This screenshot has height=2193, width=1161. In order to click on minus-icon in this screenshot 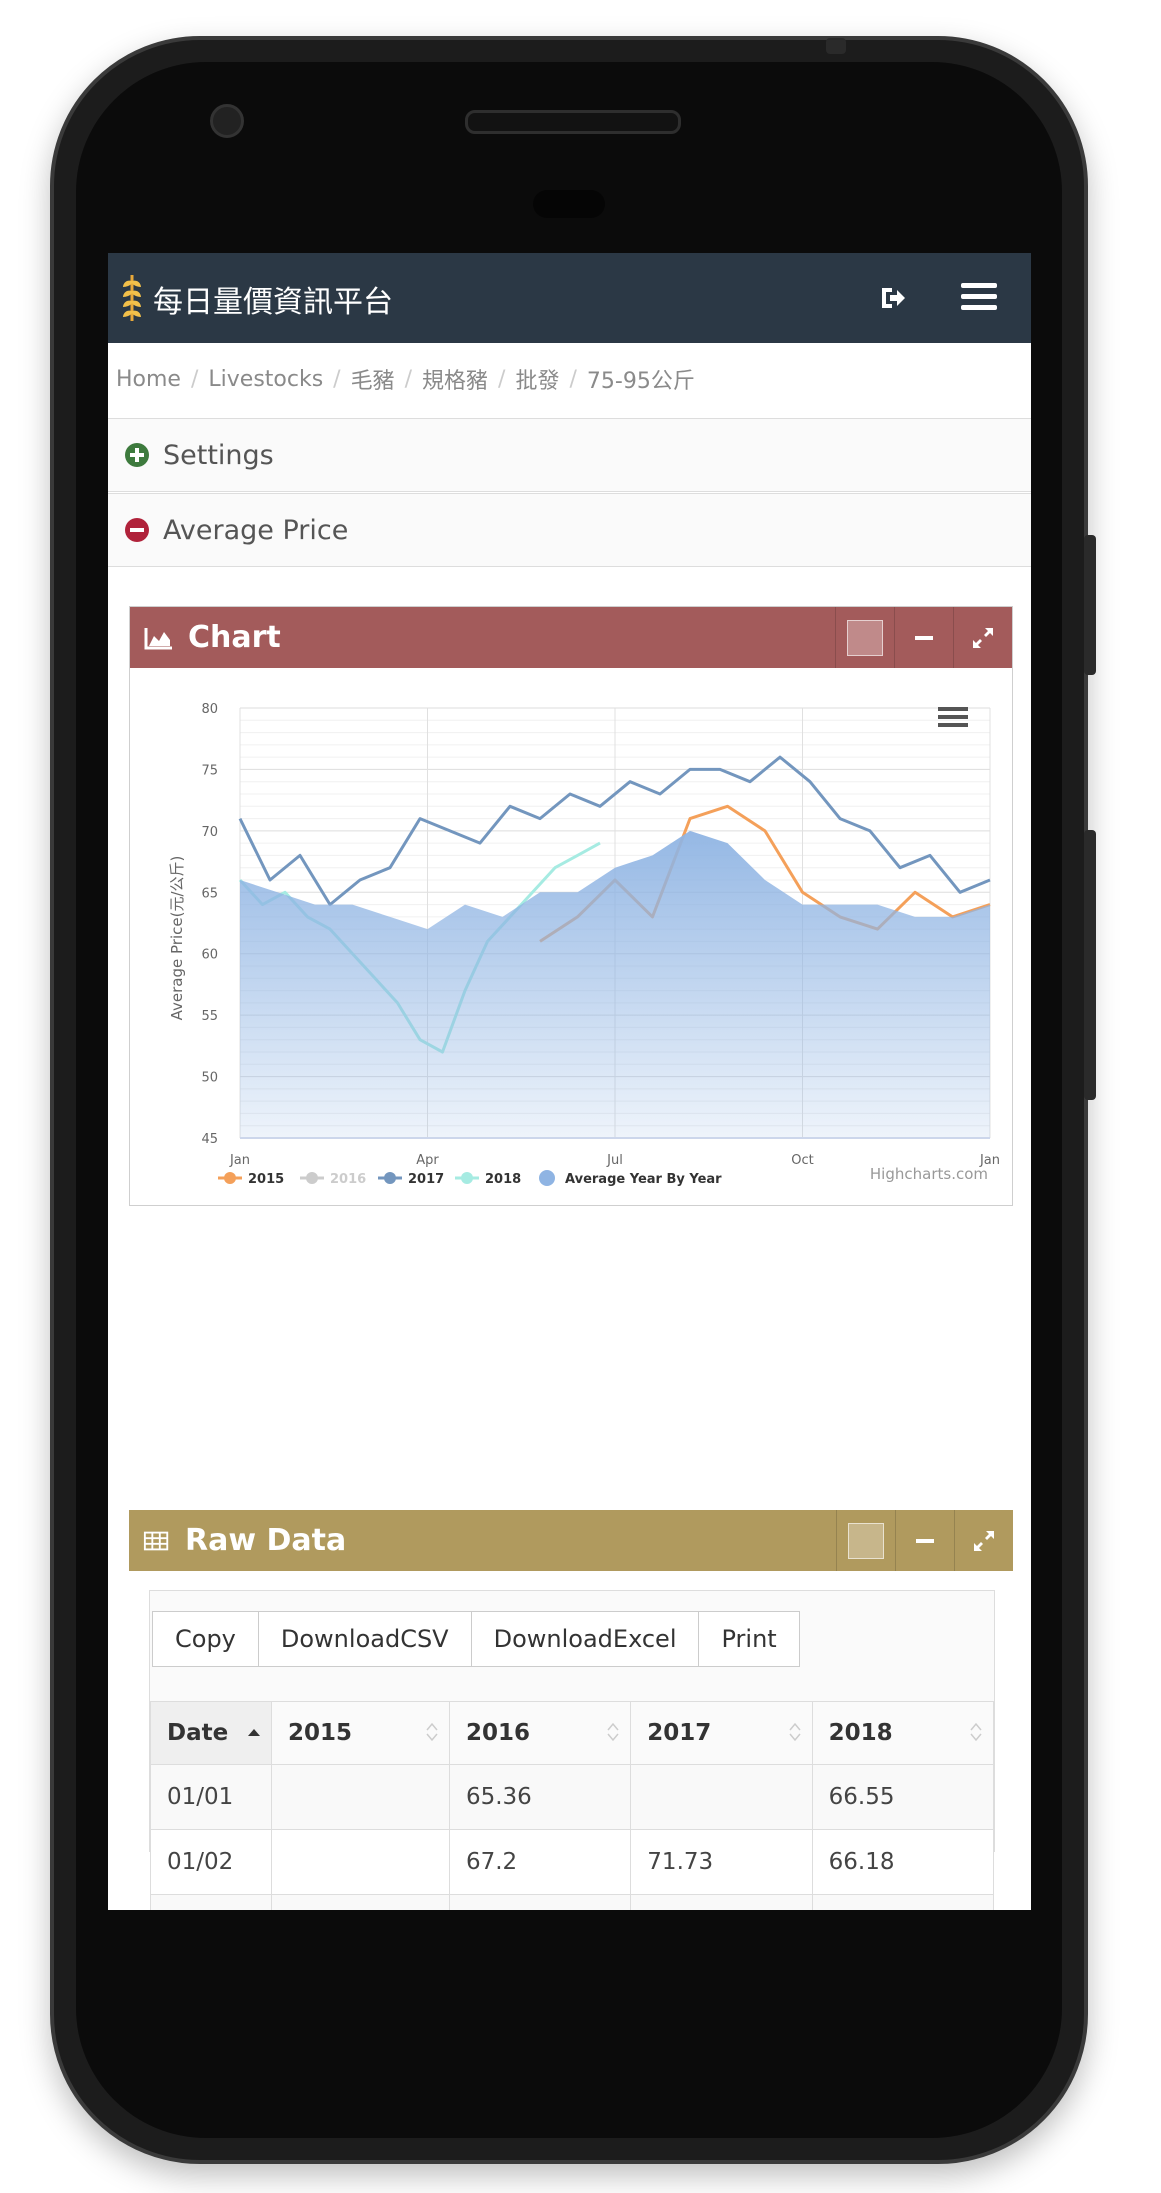, I will do `click(925, 1540)`.